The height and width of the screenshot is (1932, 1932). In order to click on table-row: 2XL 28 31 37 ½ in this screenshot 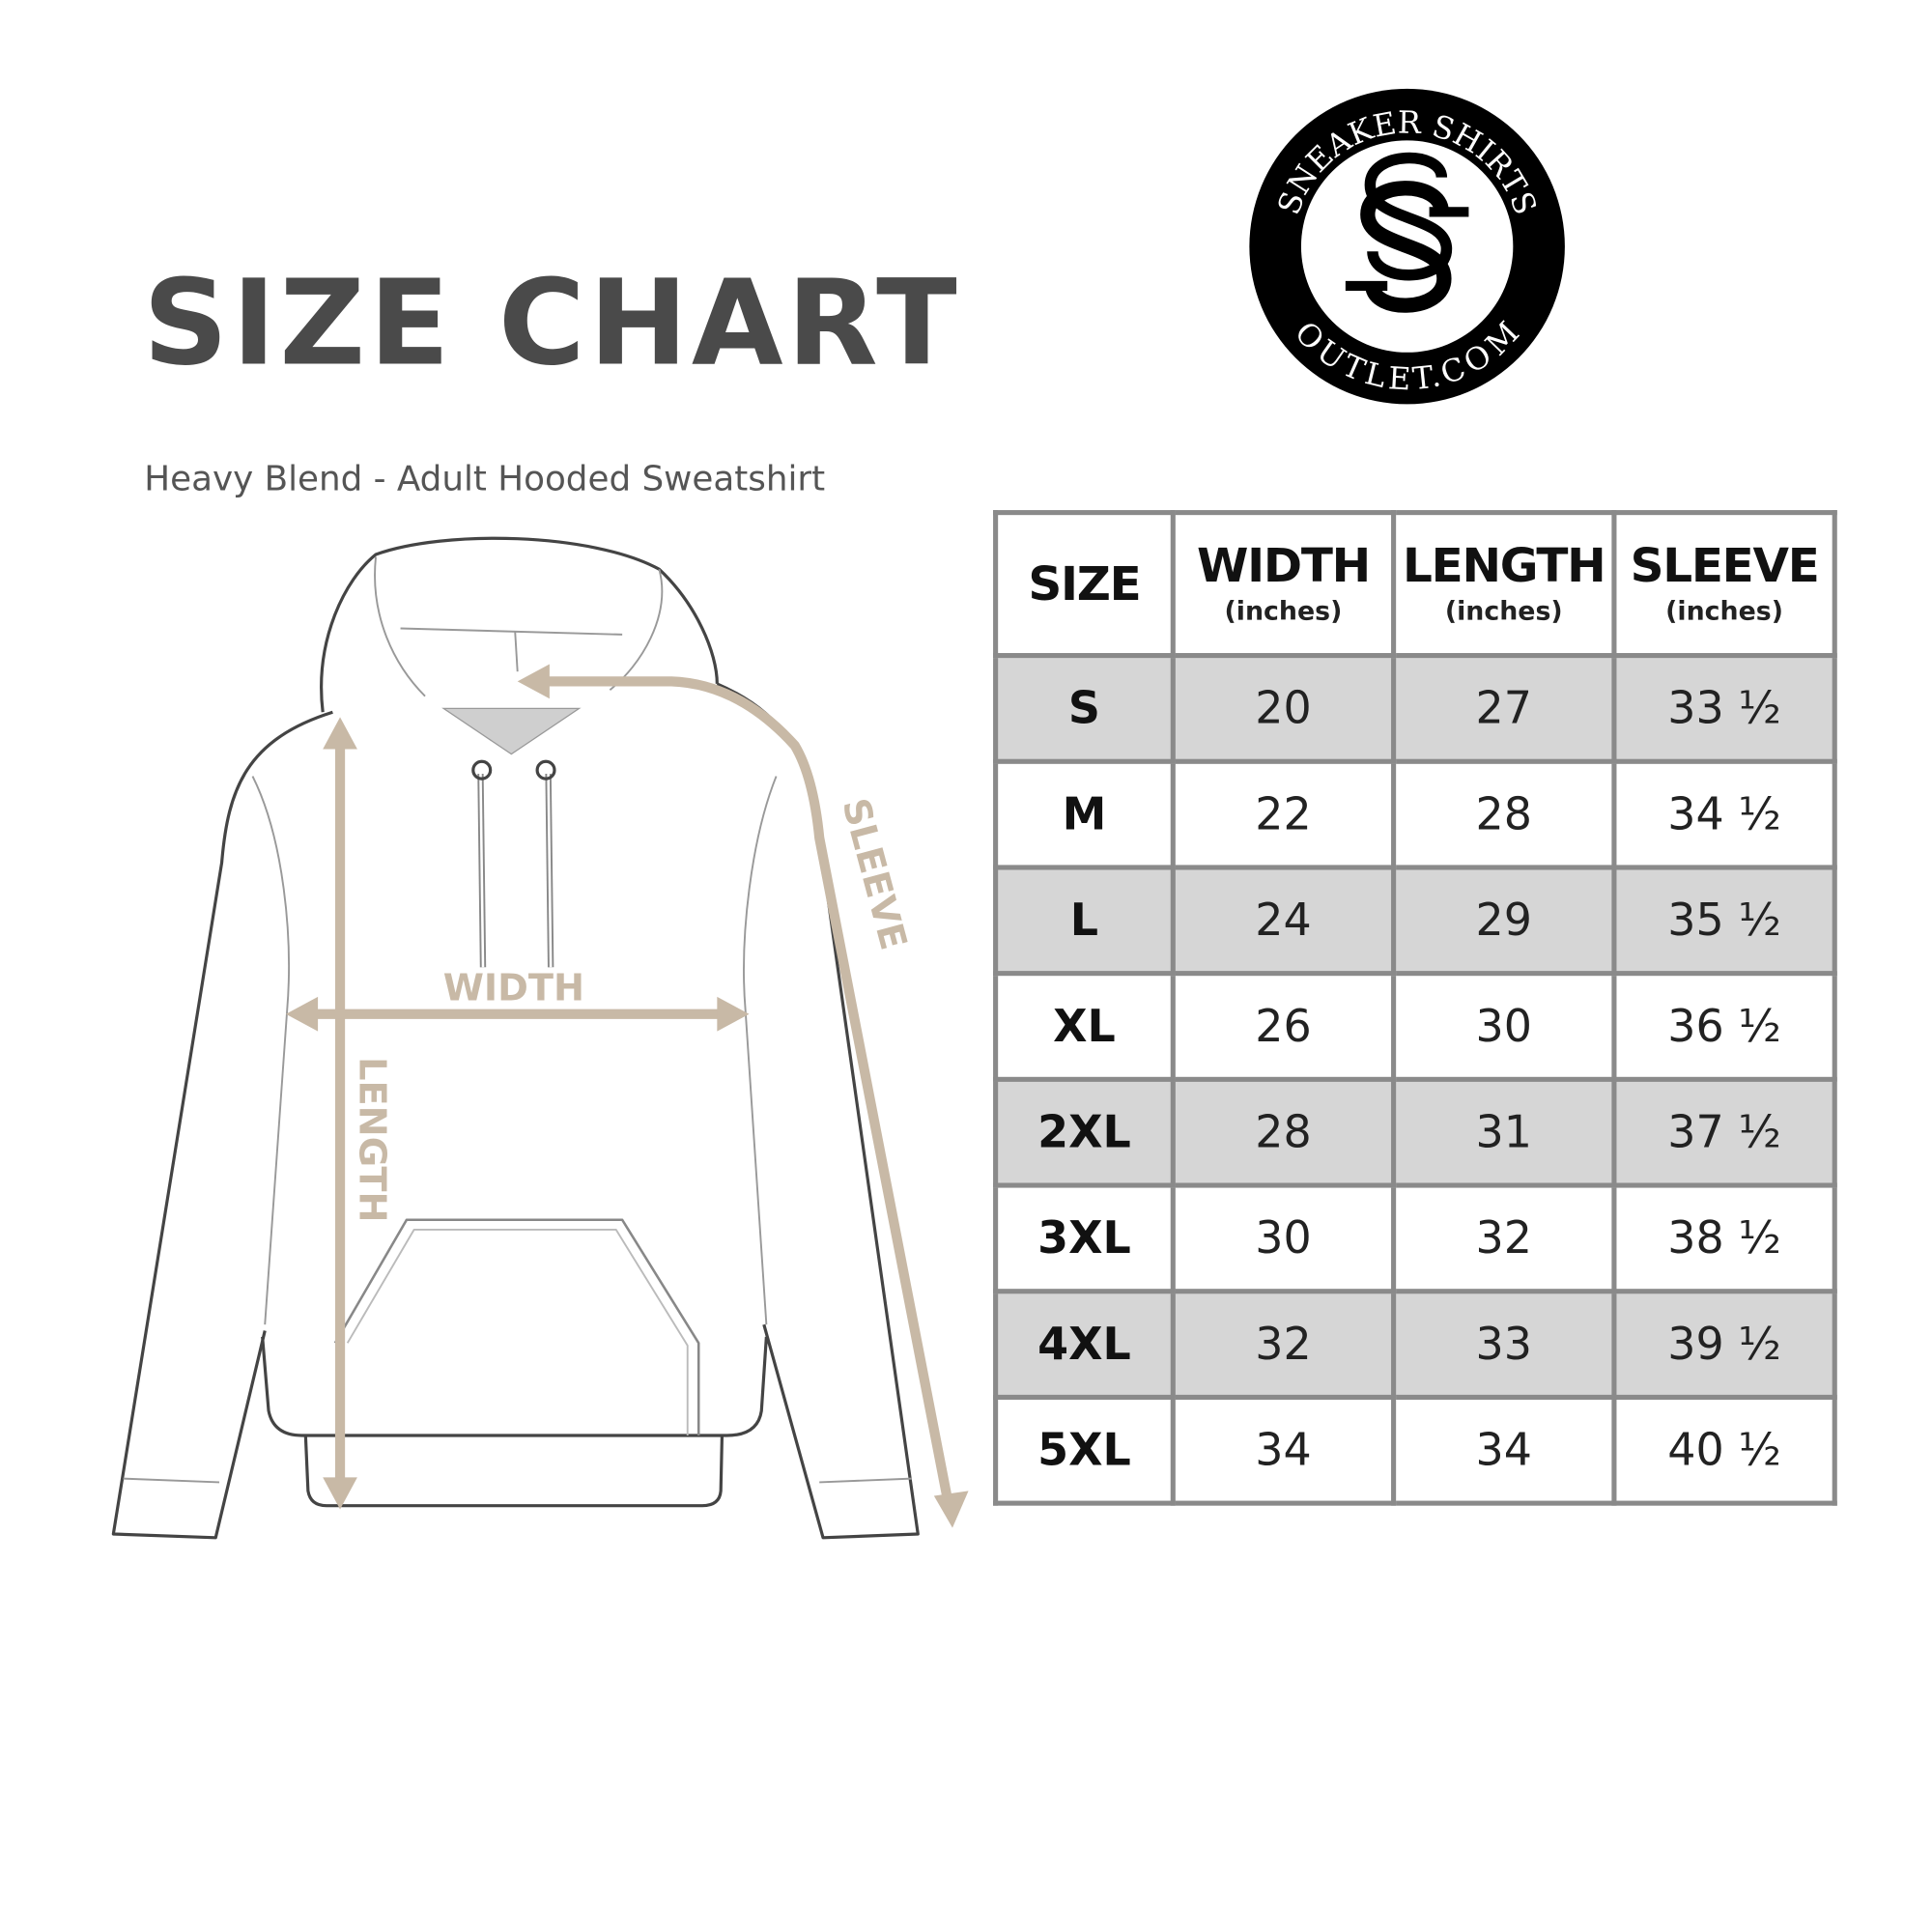, I will do `click(1415, 1132)`.